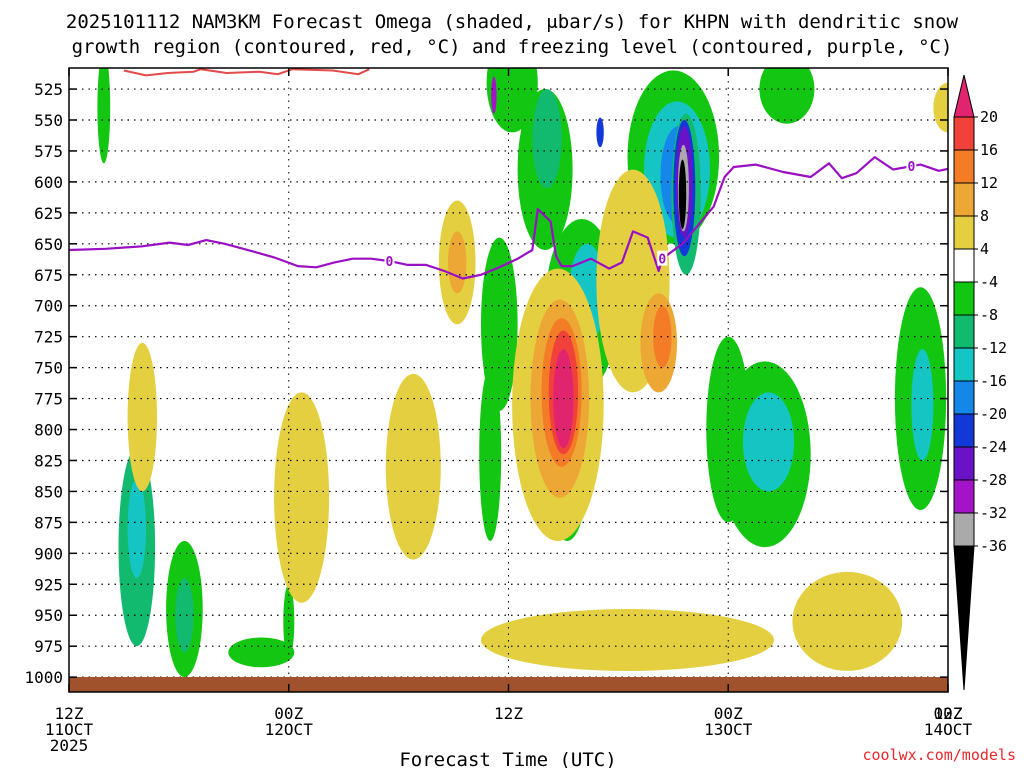 The width and height of the screenshot is (1024, 772). Describe the element at coordinates (964, 618) in the screenshot. I see `colorbar-bottom-arrow` at that location.